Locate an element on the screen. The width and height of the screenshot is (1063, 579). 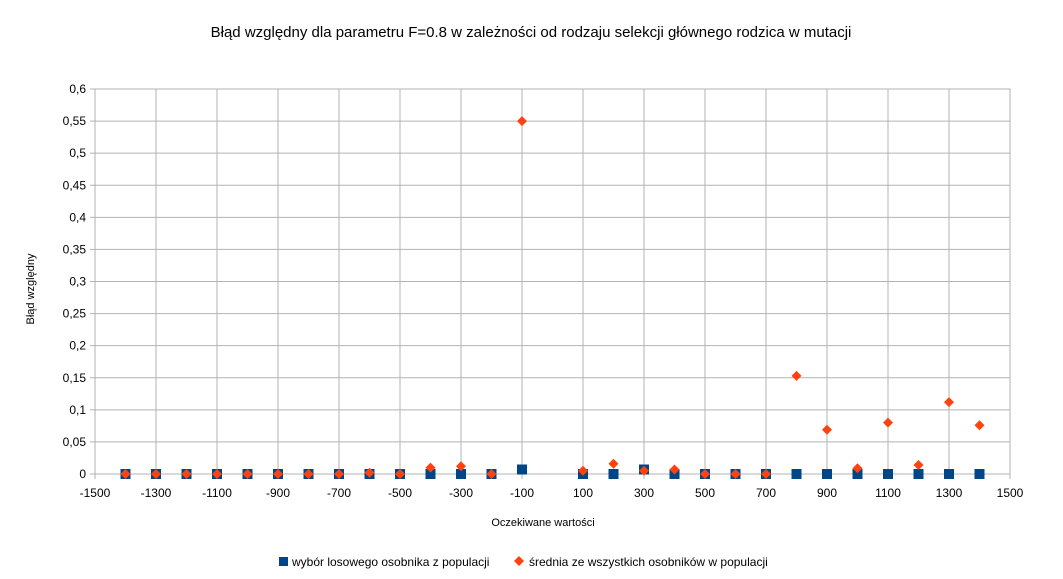
x-tick-label: -1500 is located at coordinates (95, 493).